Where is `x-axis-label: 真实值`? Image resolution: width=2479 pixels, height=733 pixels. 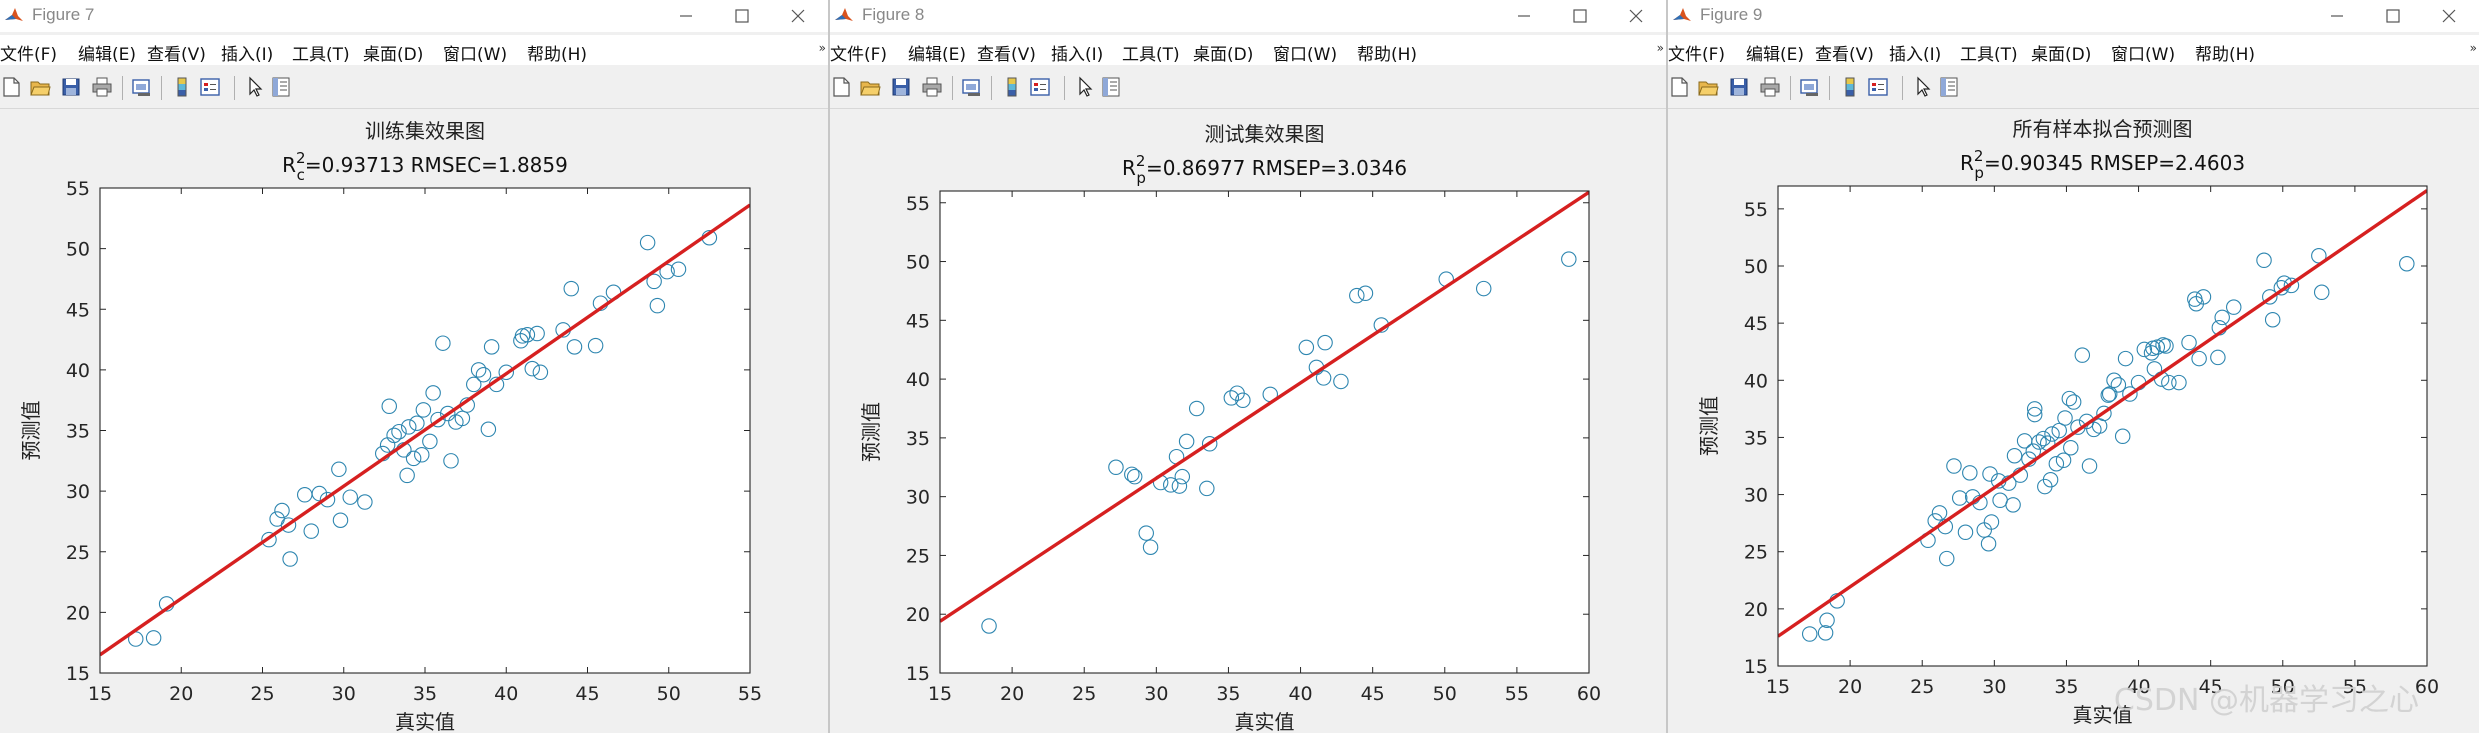 x-axis-label: 真实值 is located at coordinates (1265, 721).